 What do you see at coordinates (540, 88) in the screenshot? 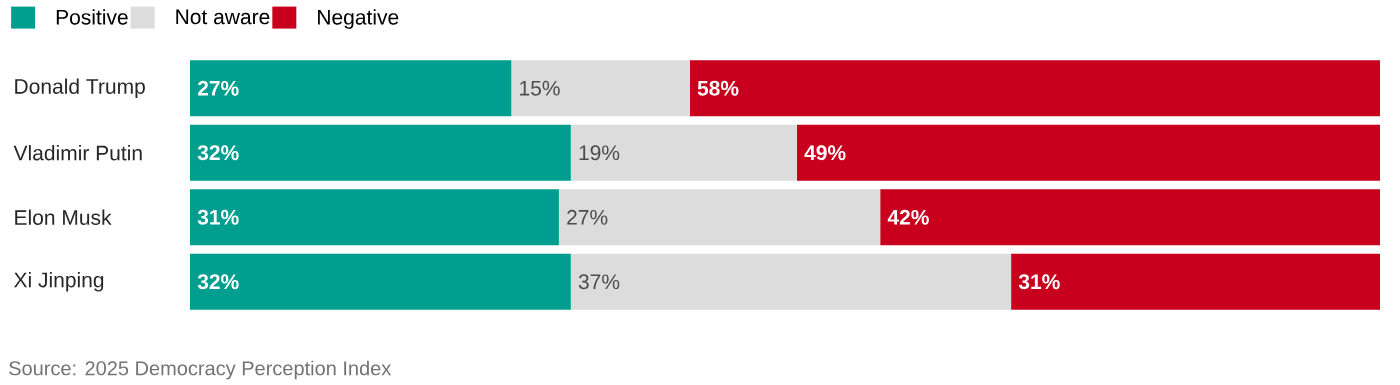
I see `data-label: 15%` at bounding box center [540, 88].